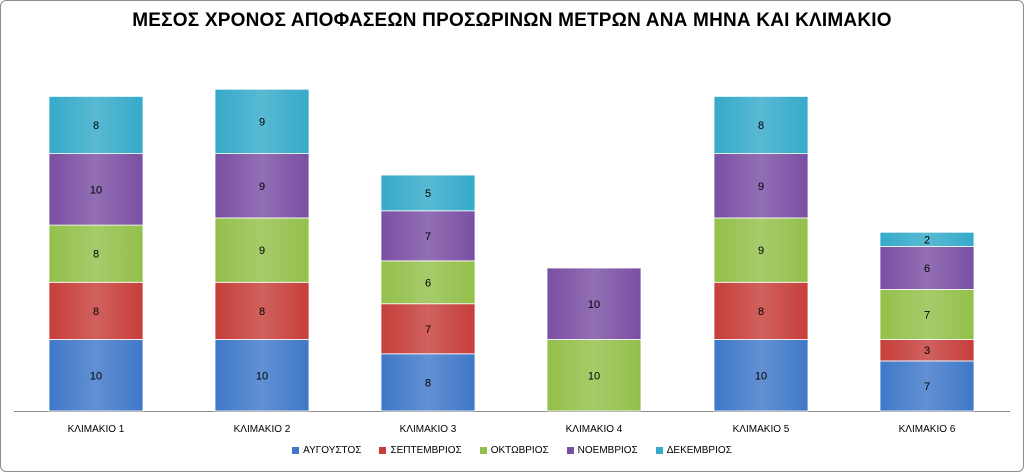 Image resolution: width=1024 pixels, height=472 pixels. Describe the element at coordinates (927, 351) in the screenshot. I see `data-label: 3` at that location.